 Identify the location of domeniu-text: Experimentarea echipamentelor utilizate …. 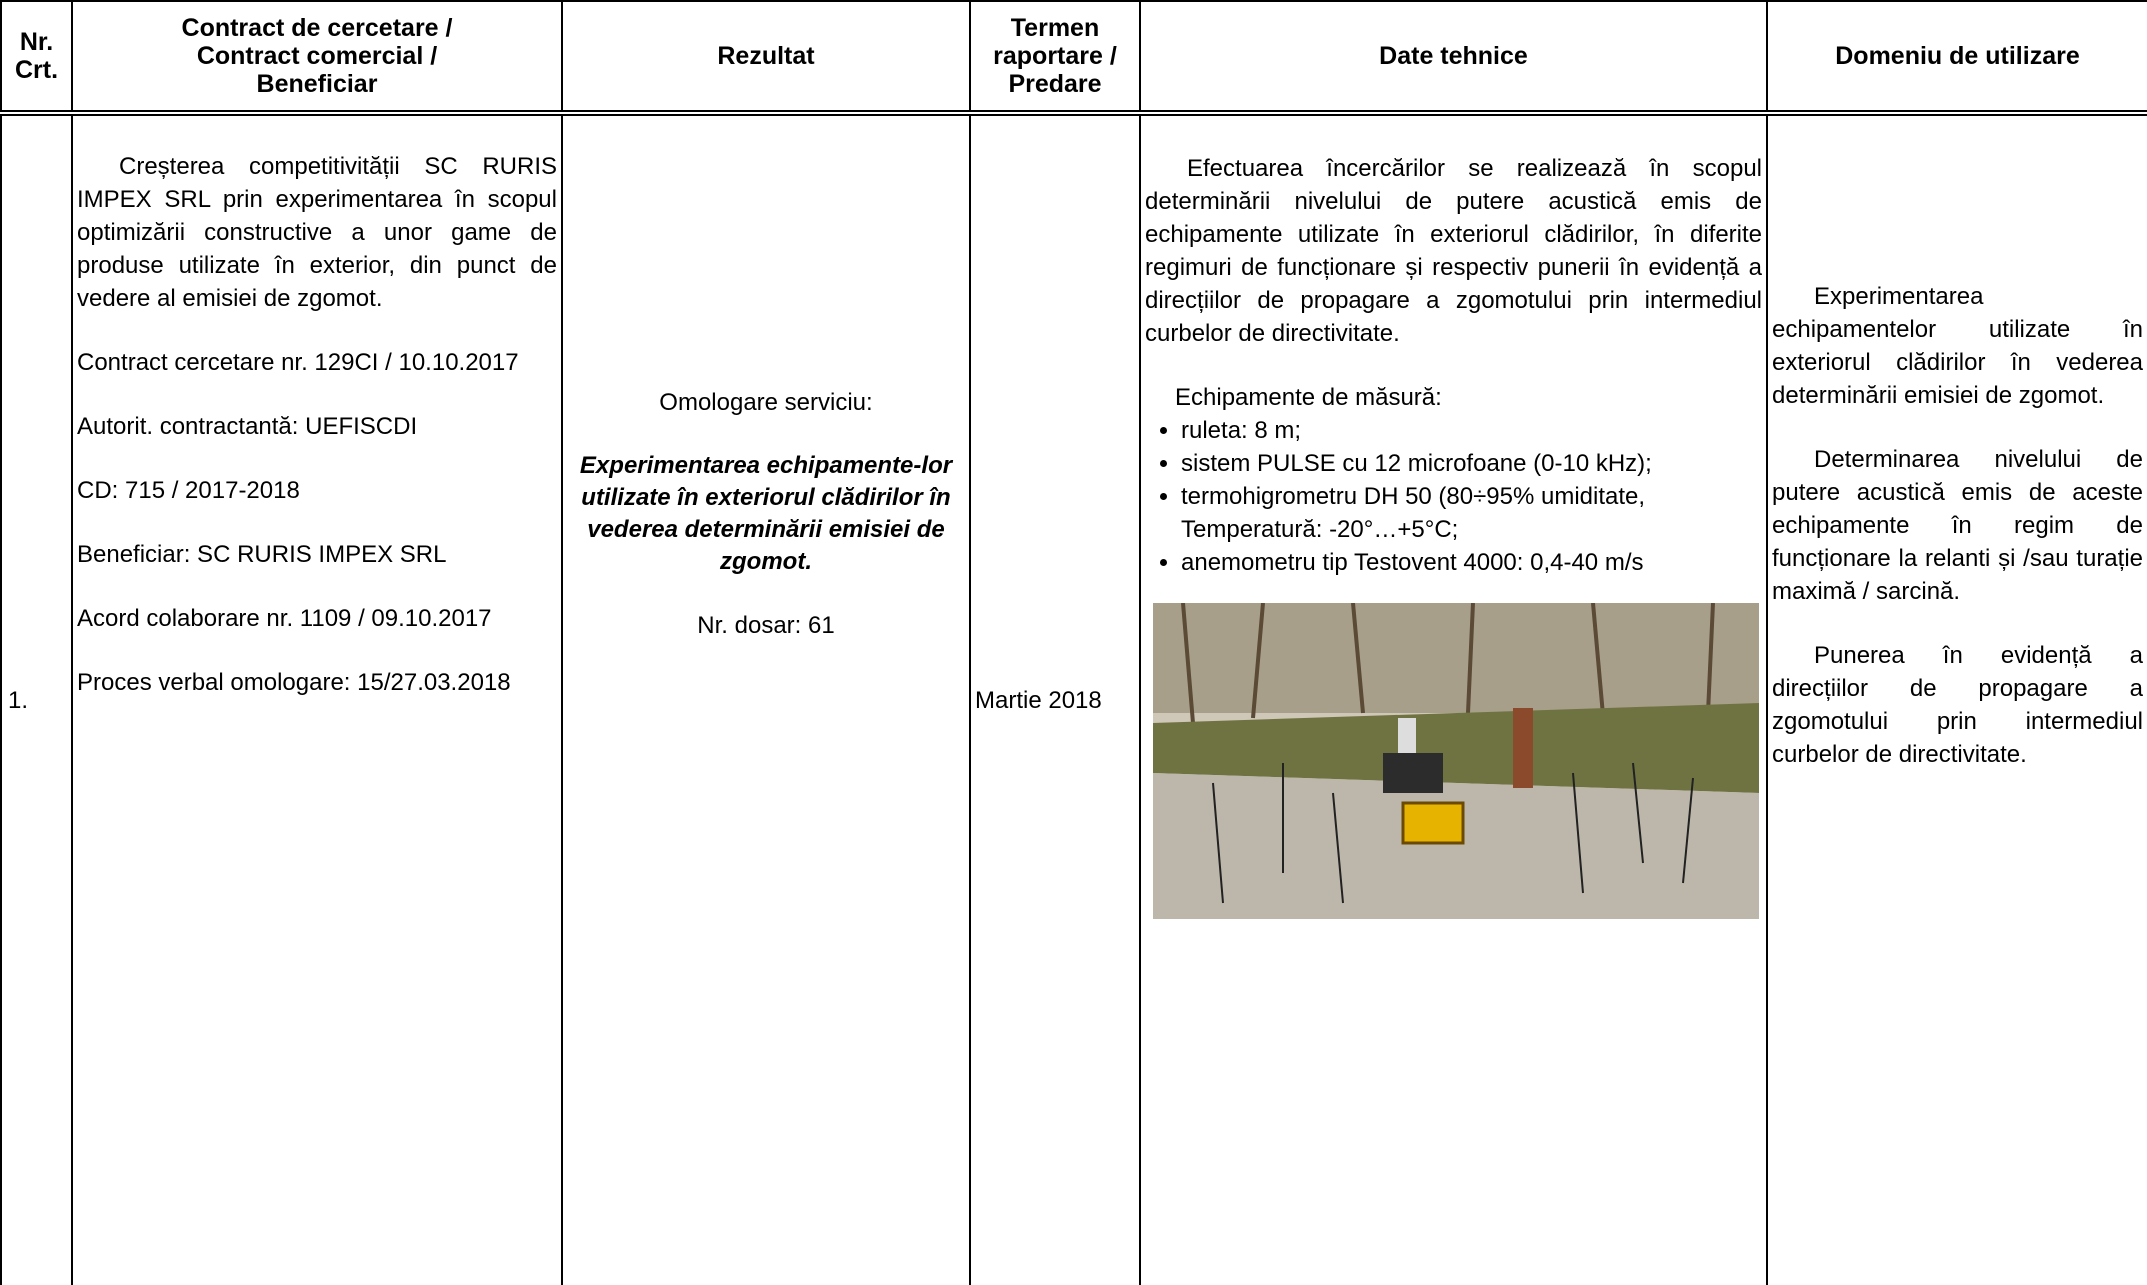
(1957, 346).